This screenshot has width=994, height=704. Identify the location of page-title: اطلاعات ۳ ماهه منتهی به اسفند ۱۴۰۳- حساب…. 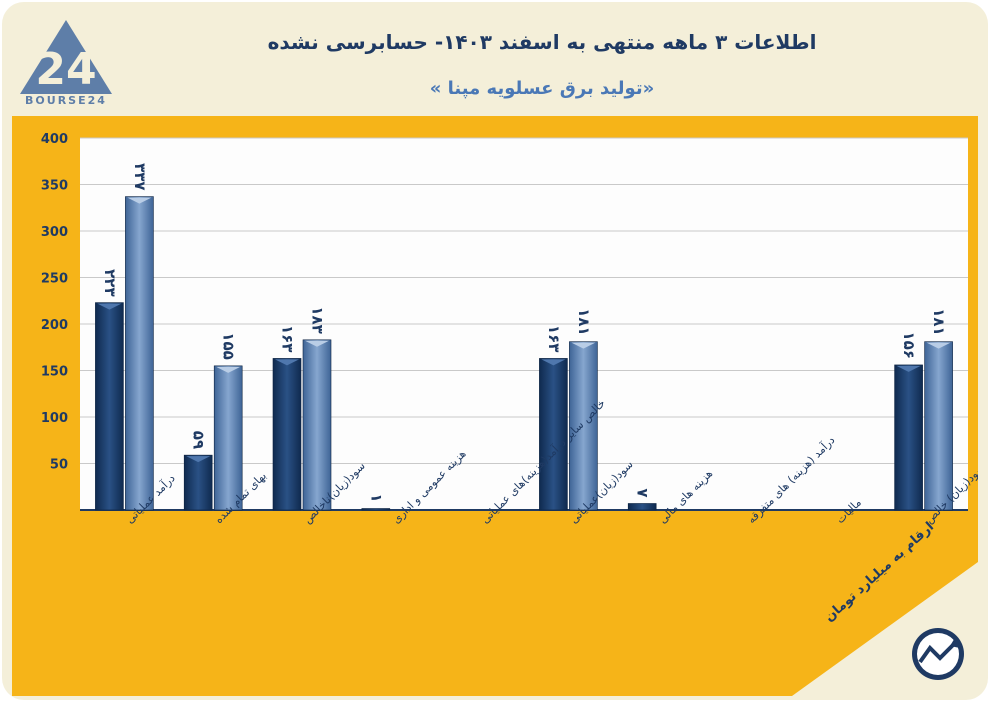
(542, 42).